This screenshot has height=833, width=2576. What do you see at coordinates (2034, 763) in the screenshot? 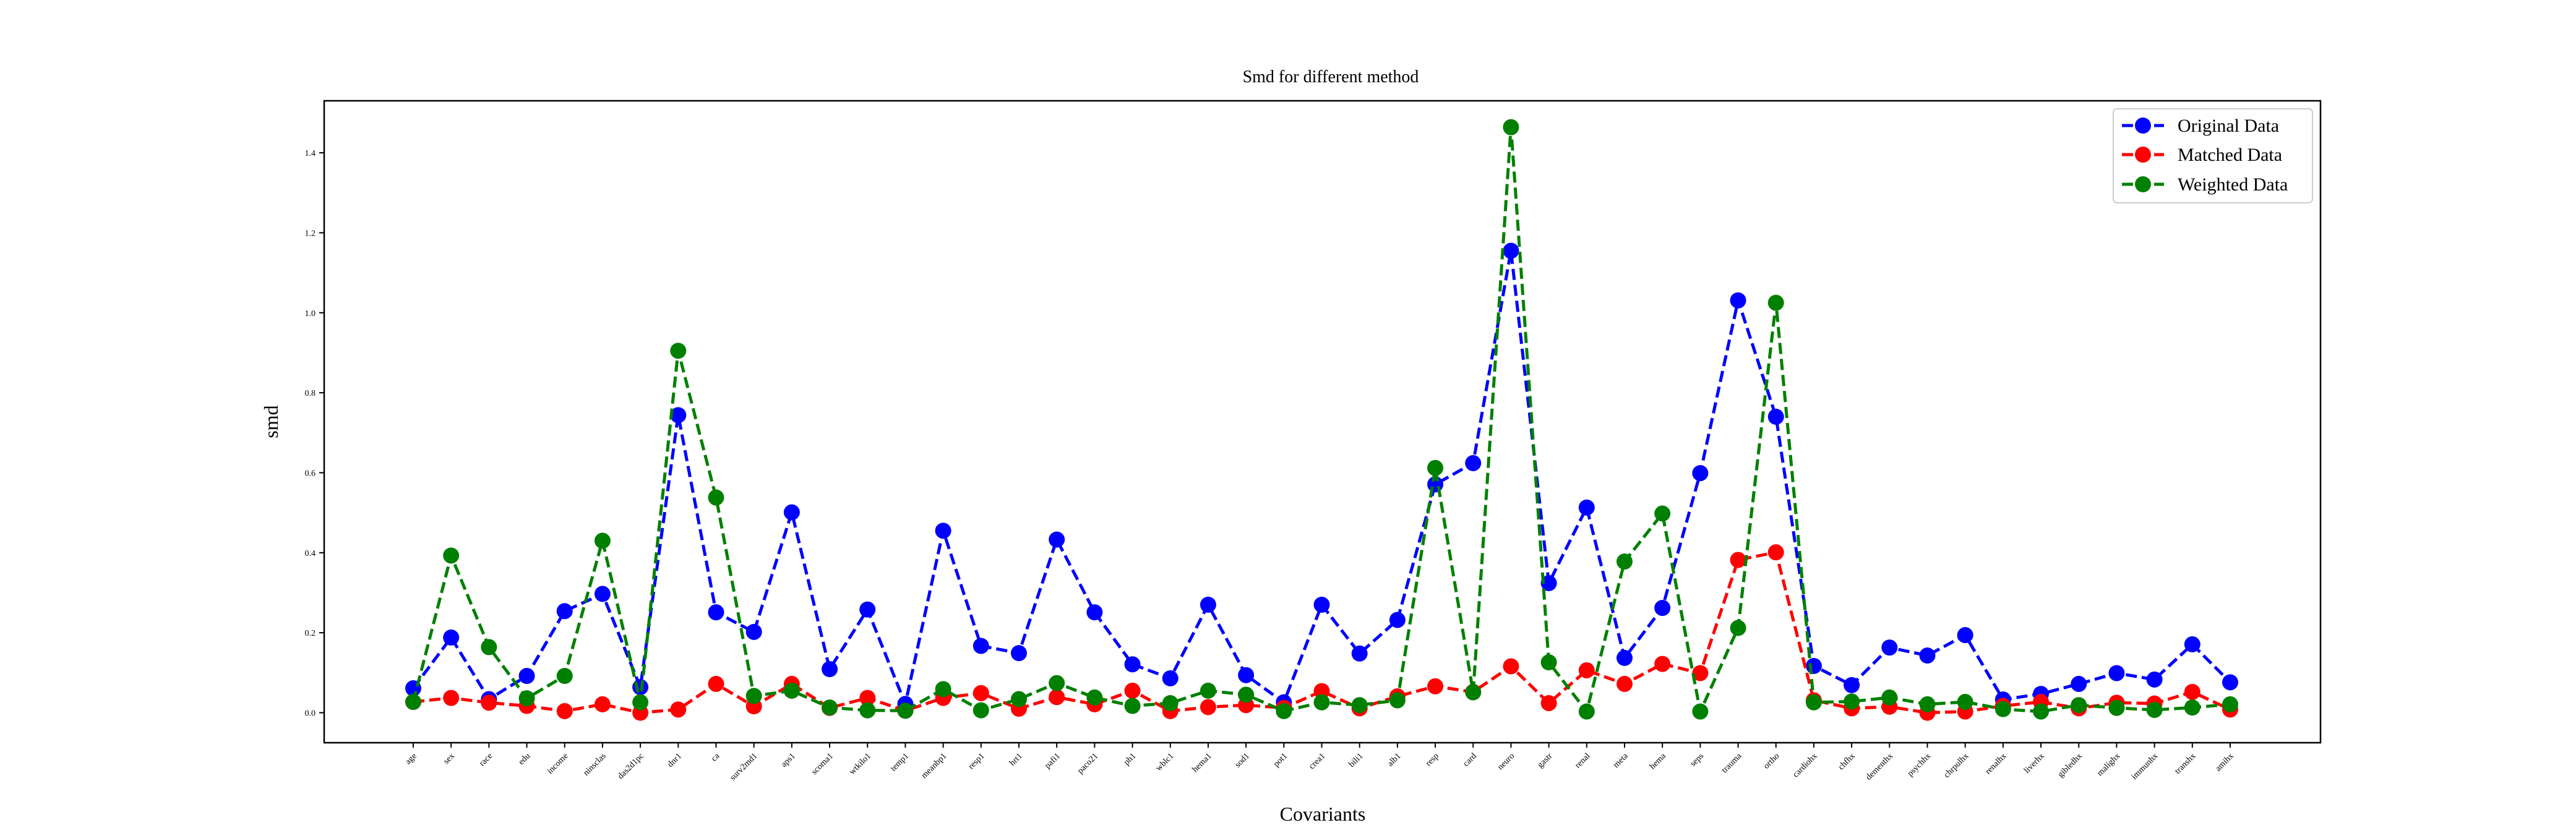
I see `x-tick-label: liverhx` at bounding box center [2034, 763].